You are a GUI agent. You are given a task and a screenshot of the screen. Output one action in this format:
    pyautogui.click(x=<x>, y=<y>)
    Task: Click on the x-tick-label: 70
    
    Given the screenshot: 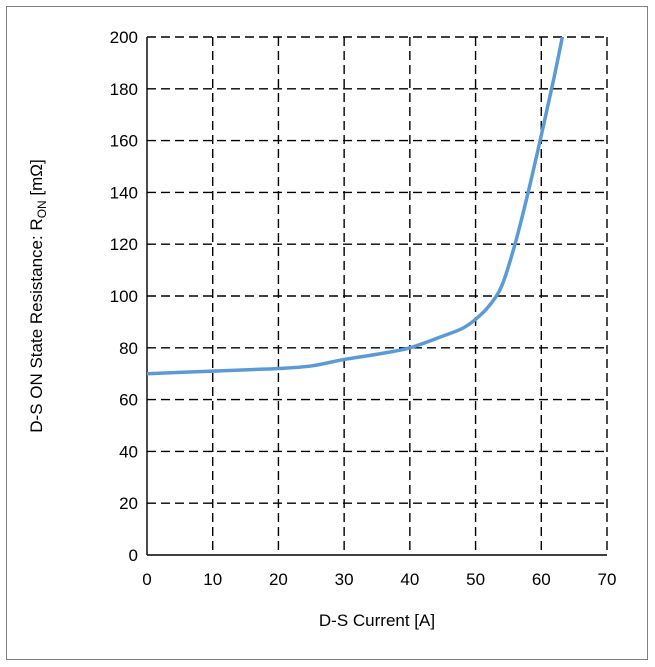 What is the action you would take?
    pyautogui.click(x=607, y=579)
    